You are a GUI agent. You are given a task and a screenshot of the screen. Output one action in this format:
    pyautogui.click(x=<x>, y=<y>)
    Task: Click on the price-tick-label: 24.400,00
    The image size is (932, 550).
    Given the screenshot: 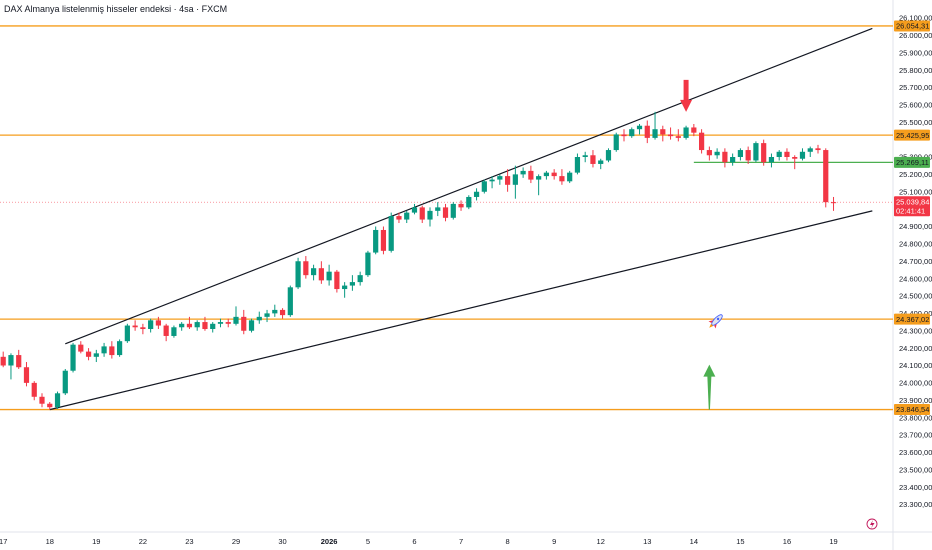 What is the action you would take?
    pyautogui.click(x=915, y=313)
    